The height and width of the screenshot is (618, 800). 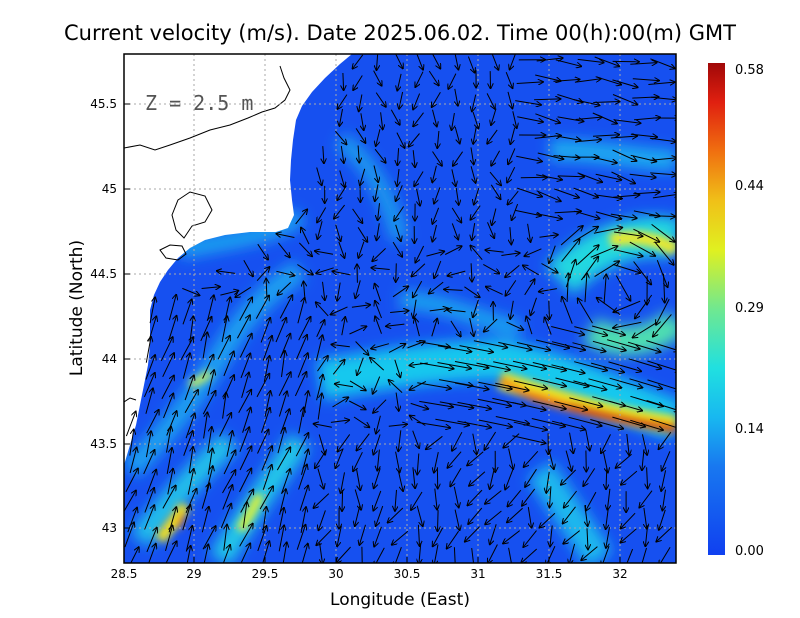 I want to click on x-tick-label: 30.5, so click(x=407, y=574).